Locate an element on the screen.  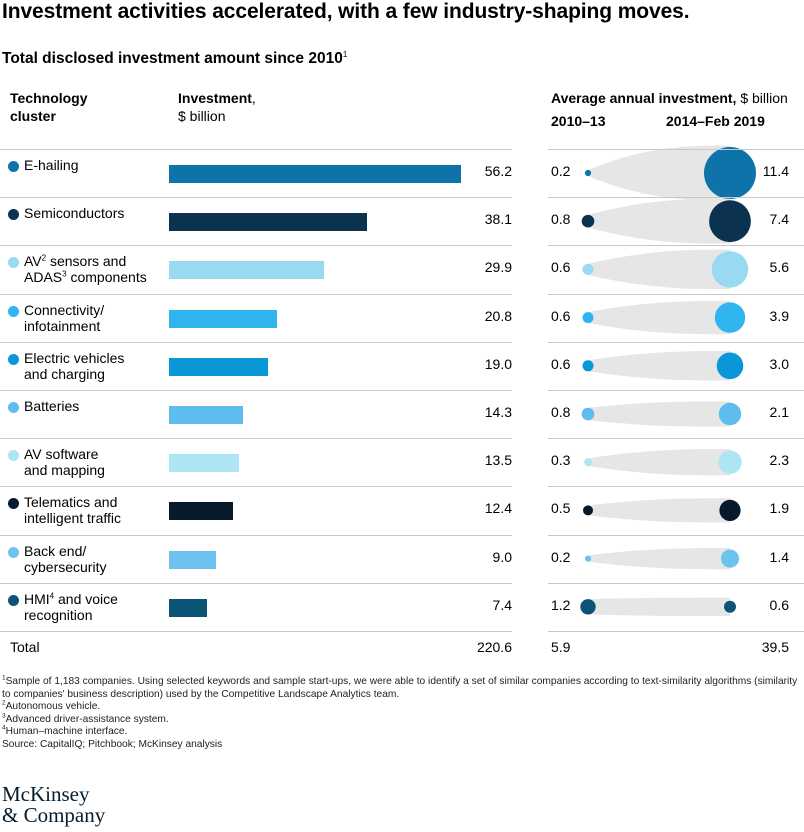
logo-line-2: & Company is located at coordinates (54, 815).